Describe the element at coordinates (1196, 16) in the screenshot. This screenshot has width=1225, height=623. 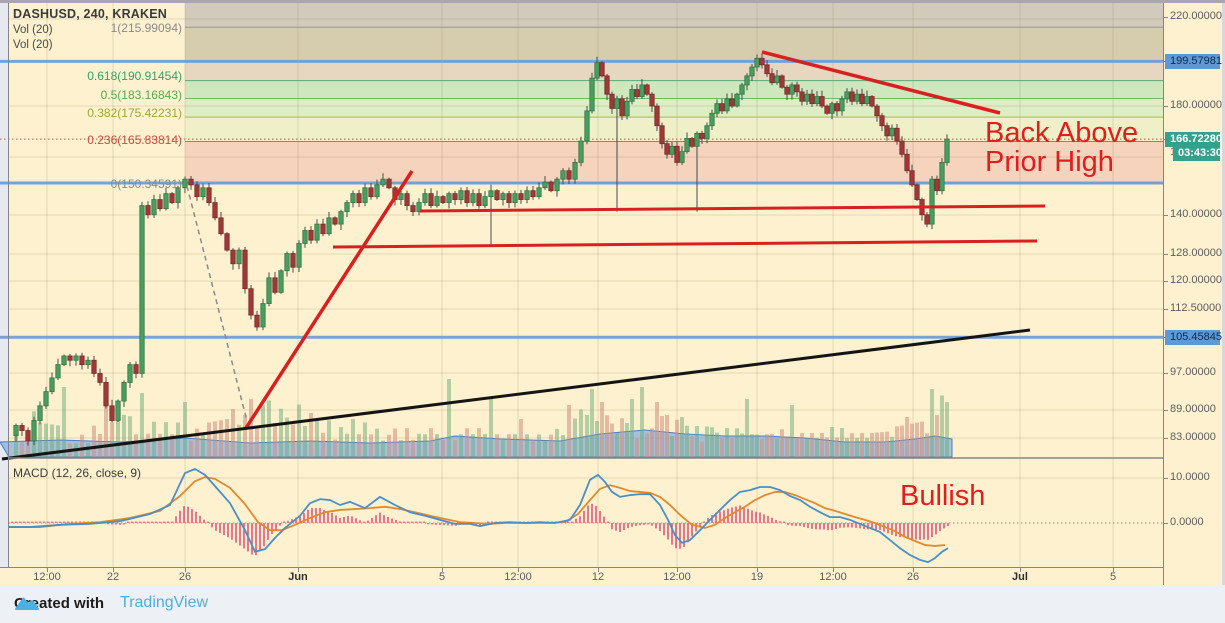
I see `price-axis-label-220.00000: 220.00000` at that location.